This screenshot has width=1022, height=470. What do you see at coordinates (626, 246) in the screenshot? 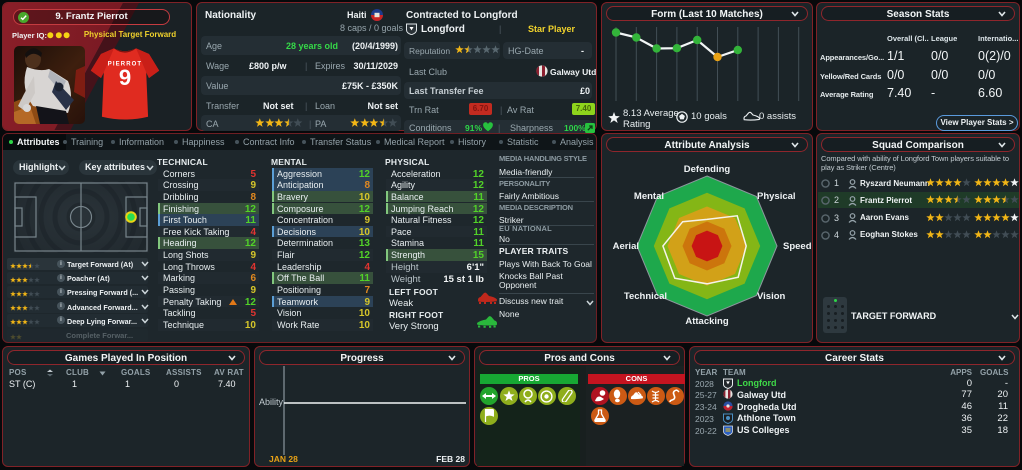
I see `svg-text: Aerial` at bounding box center [626, 246].